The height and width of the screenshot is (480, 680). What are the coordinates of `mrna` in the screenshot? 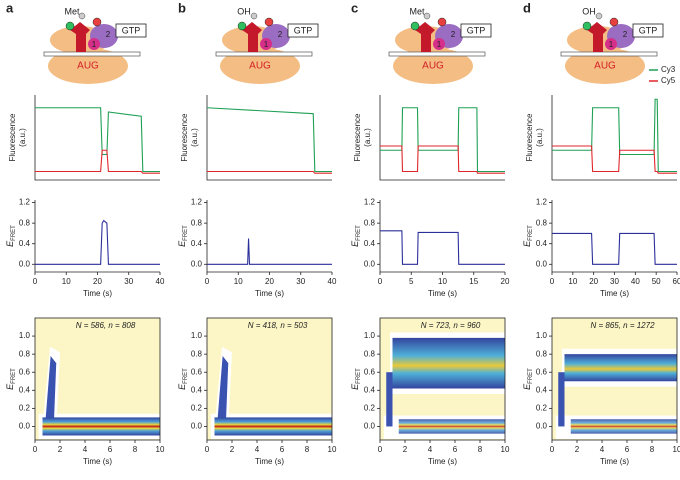 It's located at (609, 54).